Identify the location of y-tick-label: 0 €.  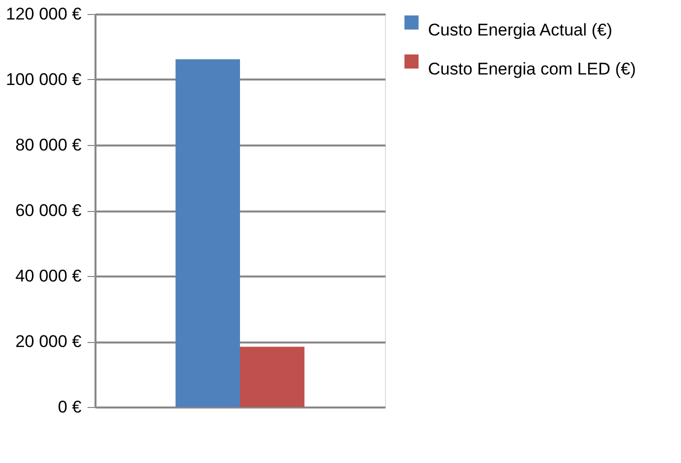
(70, 407).